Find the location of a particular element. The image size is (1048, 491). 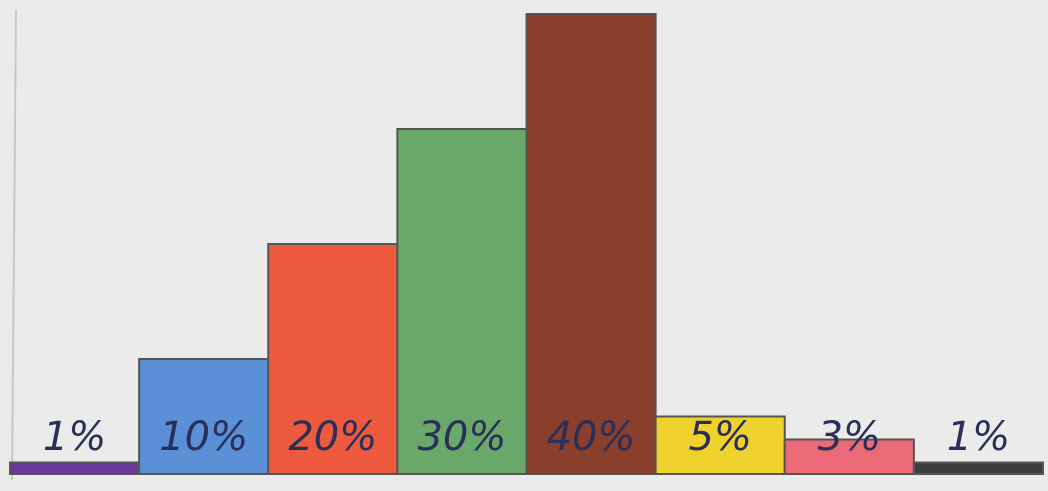

value-label: 40% is located at coordinates (591, 437).